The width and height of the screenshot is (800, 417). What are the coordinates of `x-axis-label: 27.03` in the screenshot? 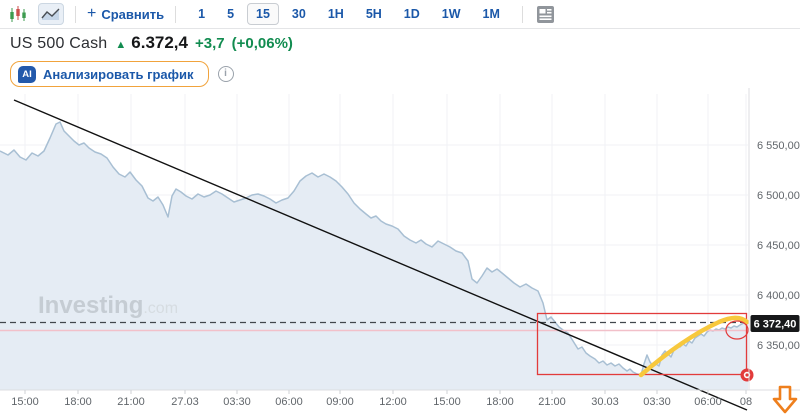 It's located at (185, 402).